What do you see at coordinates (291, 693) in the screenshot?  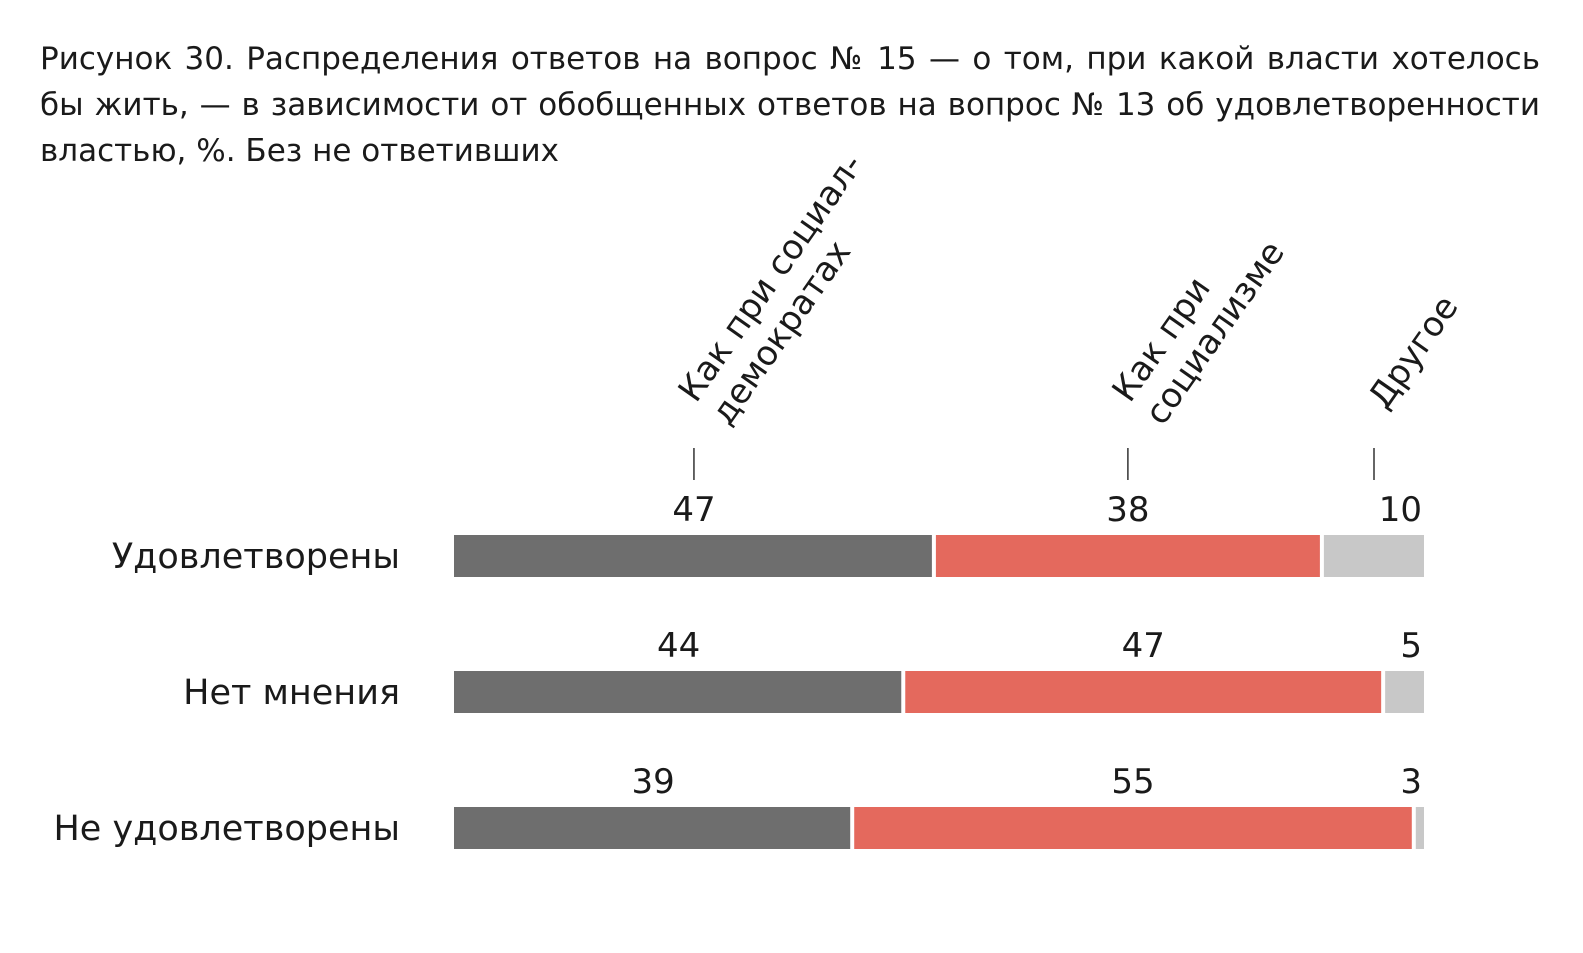 I see `row-label-нет-мнения: Нет мнения` at bounding box center [291, 693].